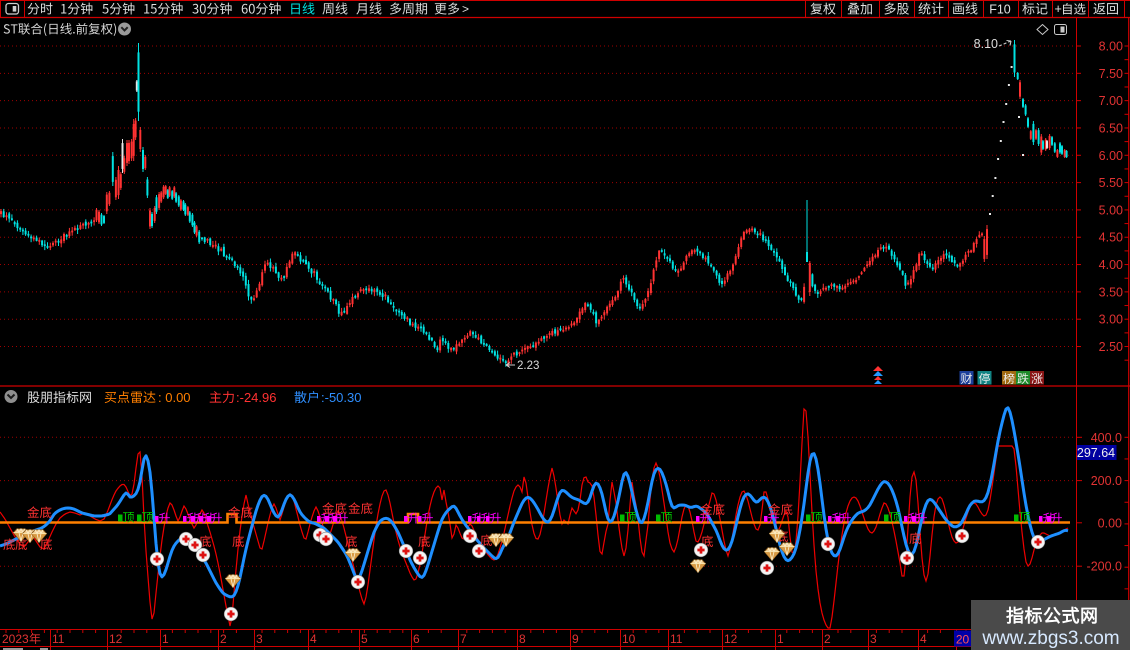 This screenshot has width=1130, height=650. I want to click on svg-text: 7, so click(463, 639).